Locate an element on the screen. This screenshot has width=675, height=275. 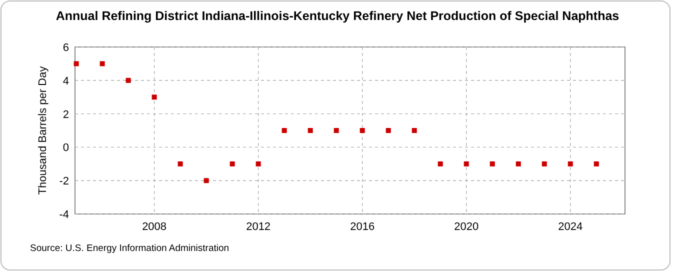
y-tick-label: 6 is located at coordinates (65, 48).